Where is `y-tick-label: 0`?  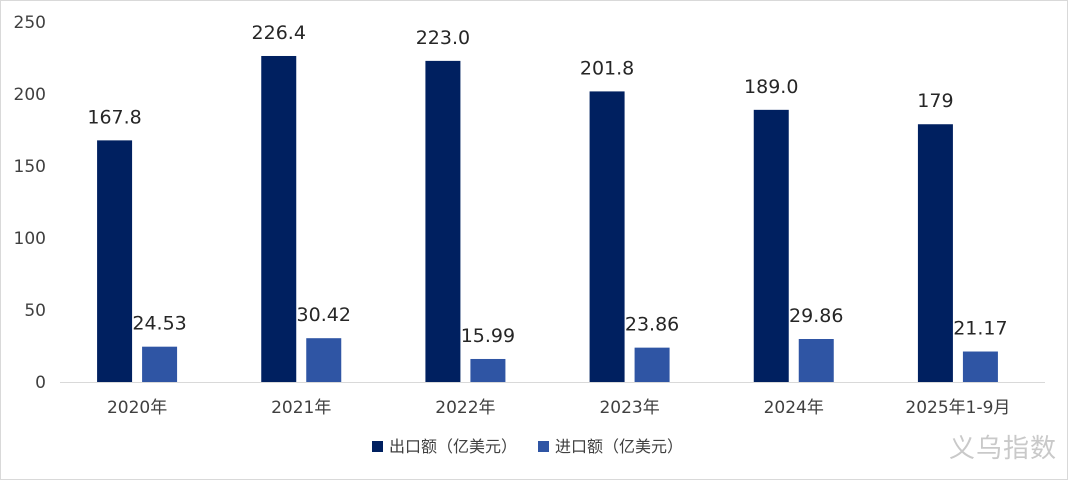
y-tick-label: 0 is located at coordinates (40, 383).